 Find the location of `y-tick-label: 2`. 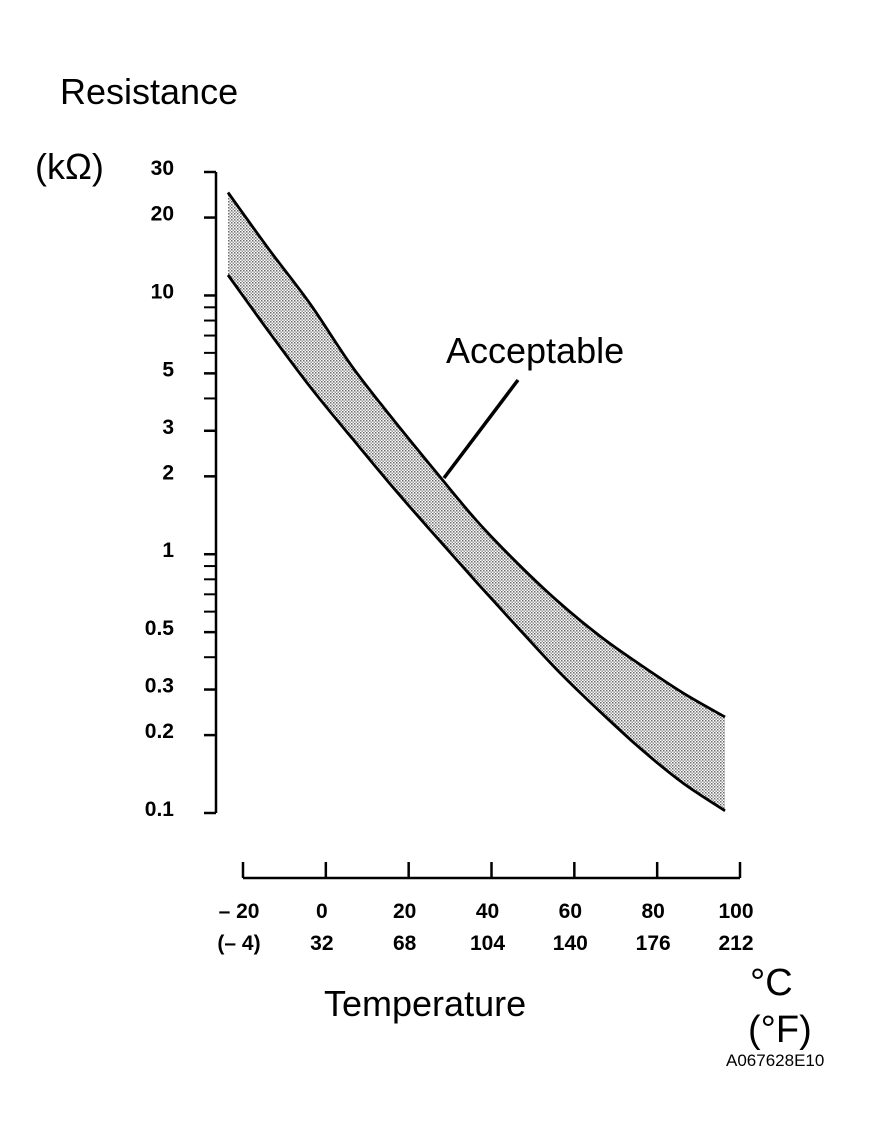

y-tick-label: 2 is located at coordinates (168, 472).